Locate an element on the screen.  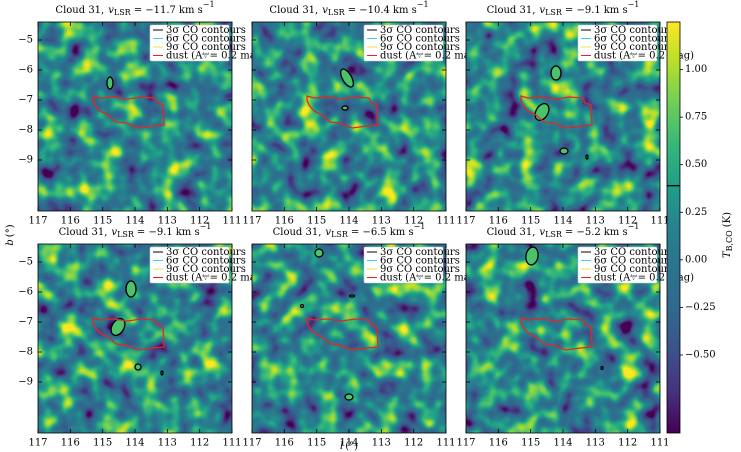
y-axis-label: b (°) is located at coordinates (10, 234).